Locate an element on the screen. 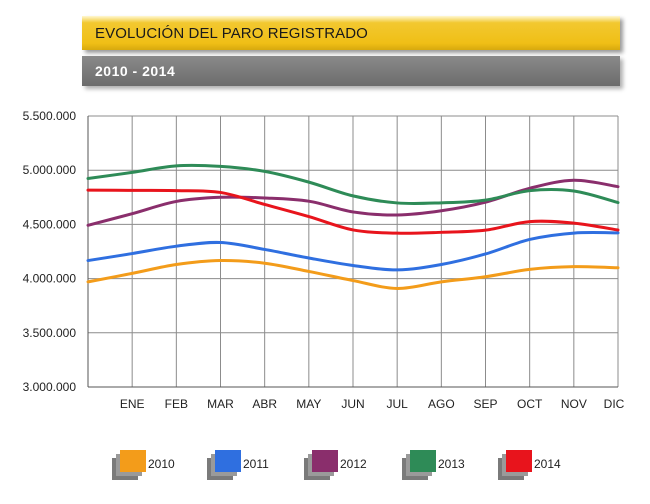 This screenshot has height=504, width=650. chart-title: EVOLUCIÓN DEL PARO REGISTRADO is located at coordinates (231, 33).